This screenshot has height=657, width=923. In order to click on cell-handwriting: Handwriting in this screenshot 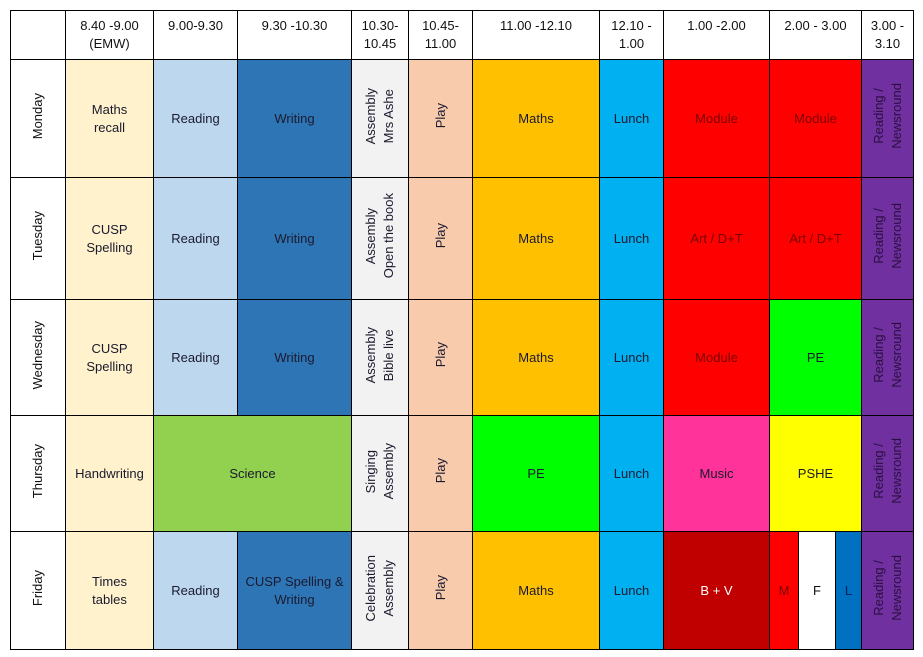, I will do `click(109, 473)`.